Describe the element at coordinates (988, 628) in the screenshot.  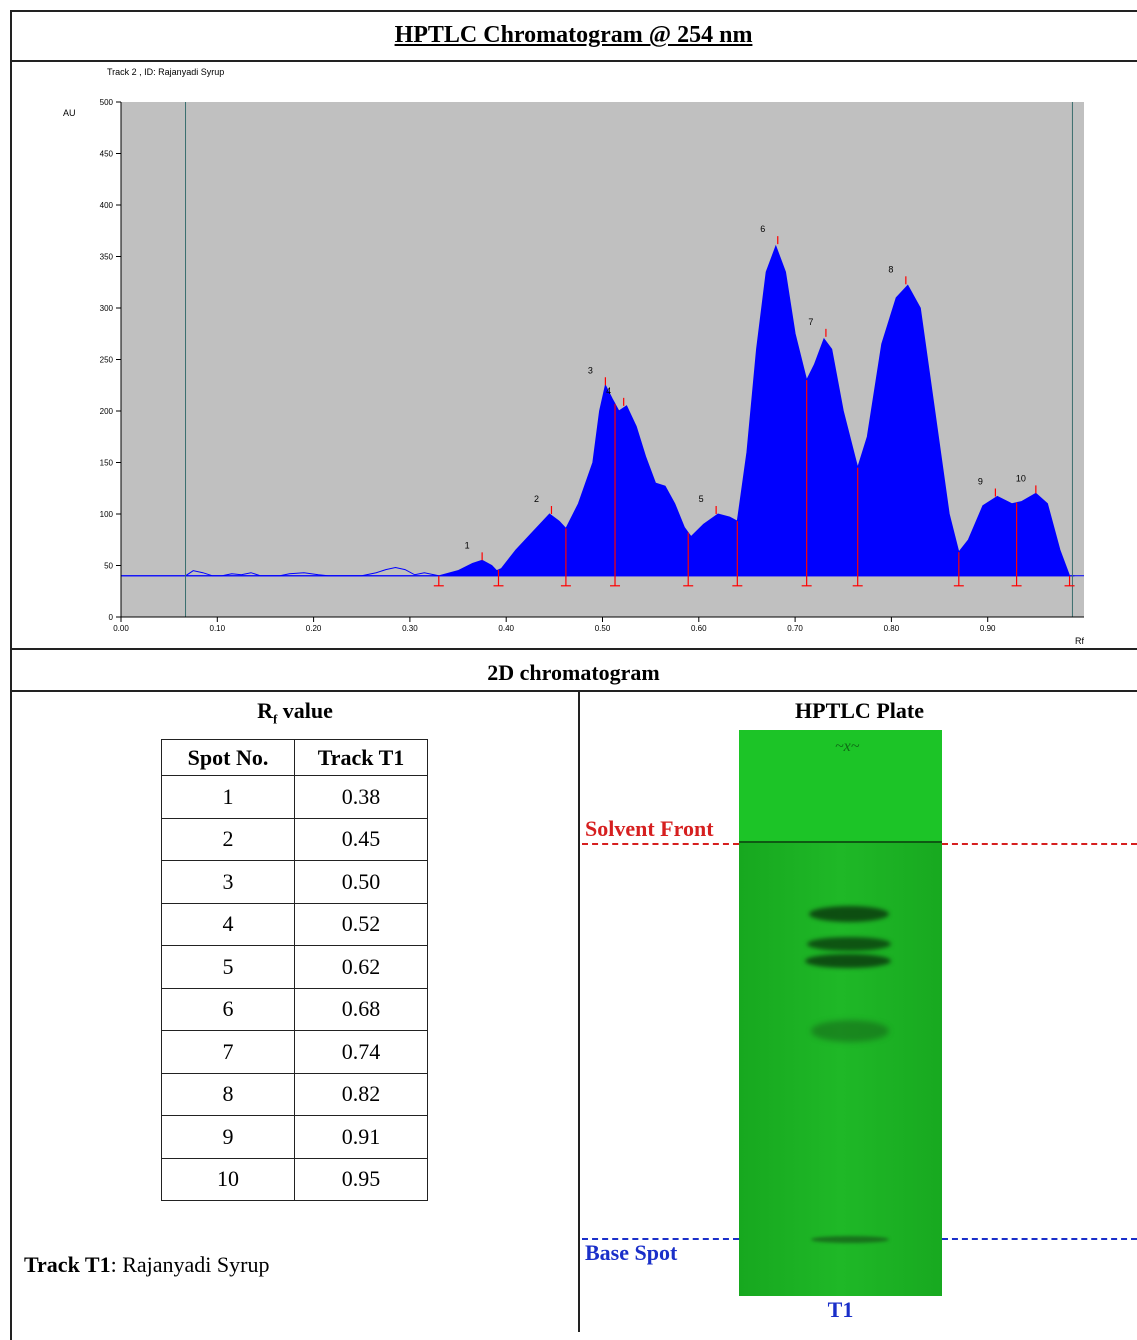
I see `x-tick-label: 0.90` at that location.